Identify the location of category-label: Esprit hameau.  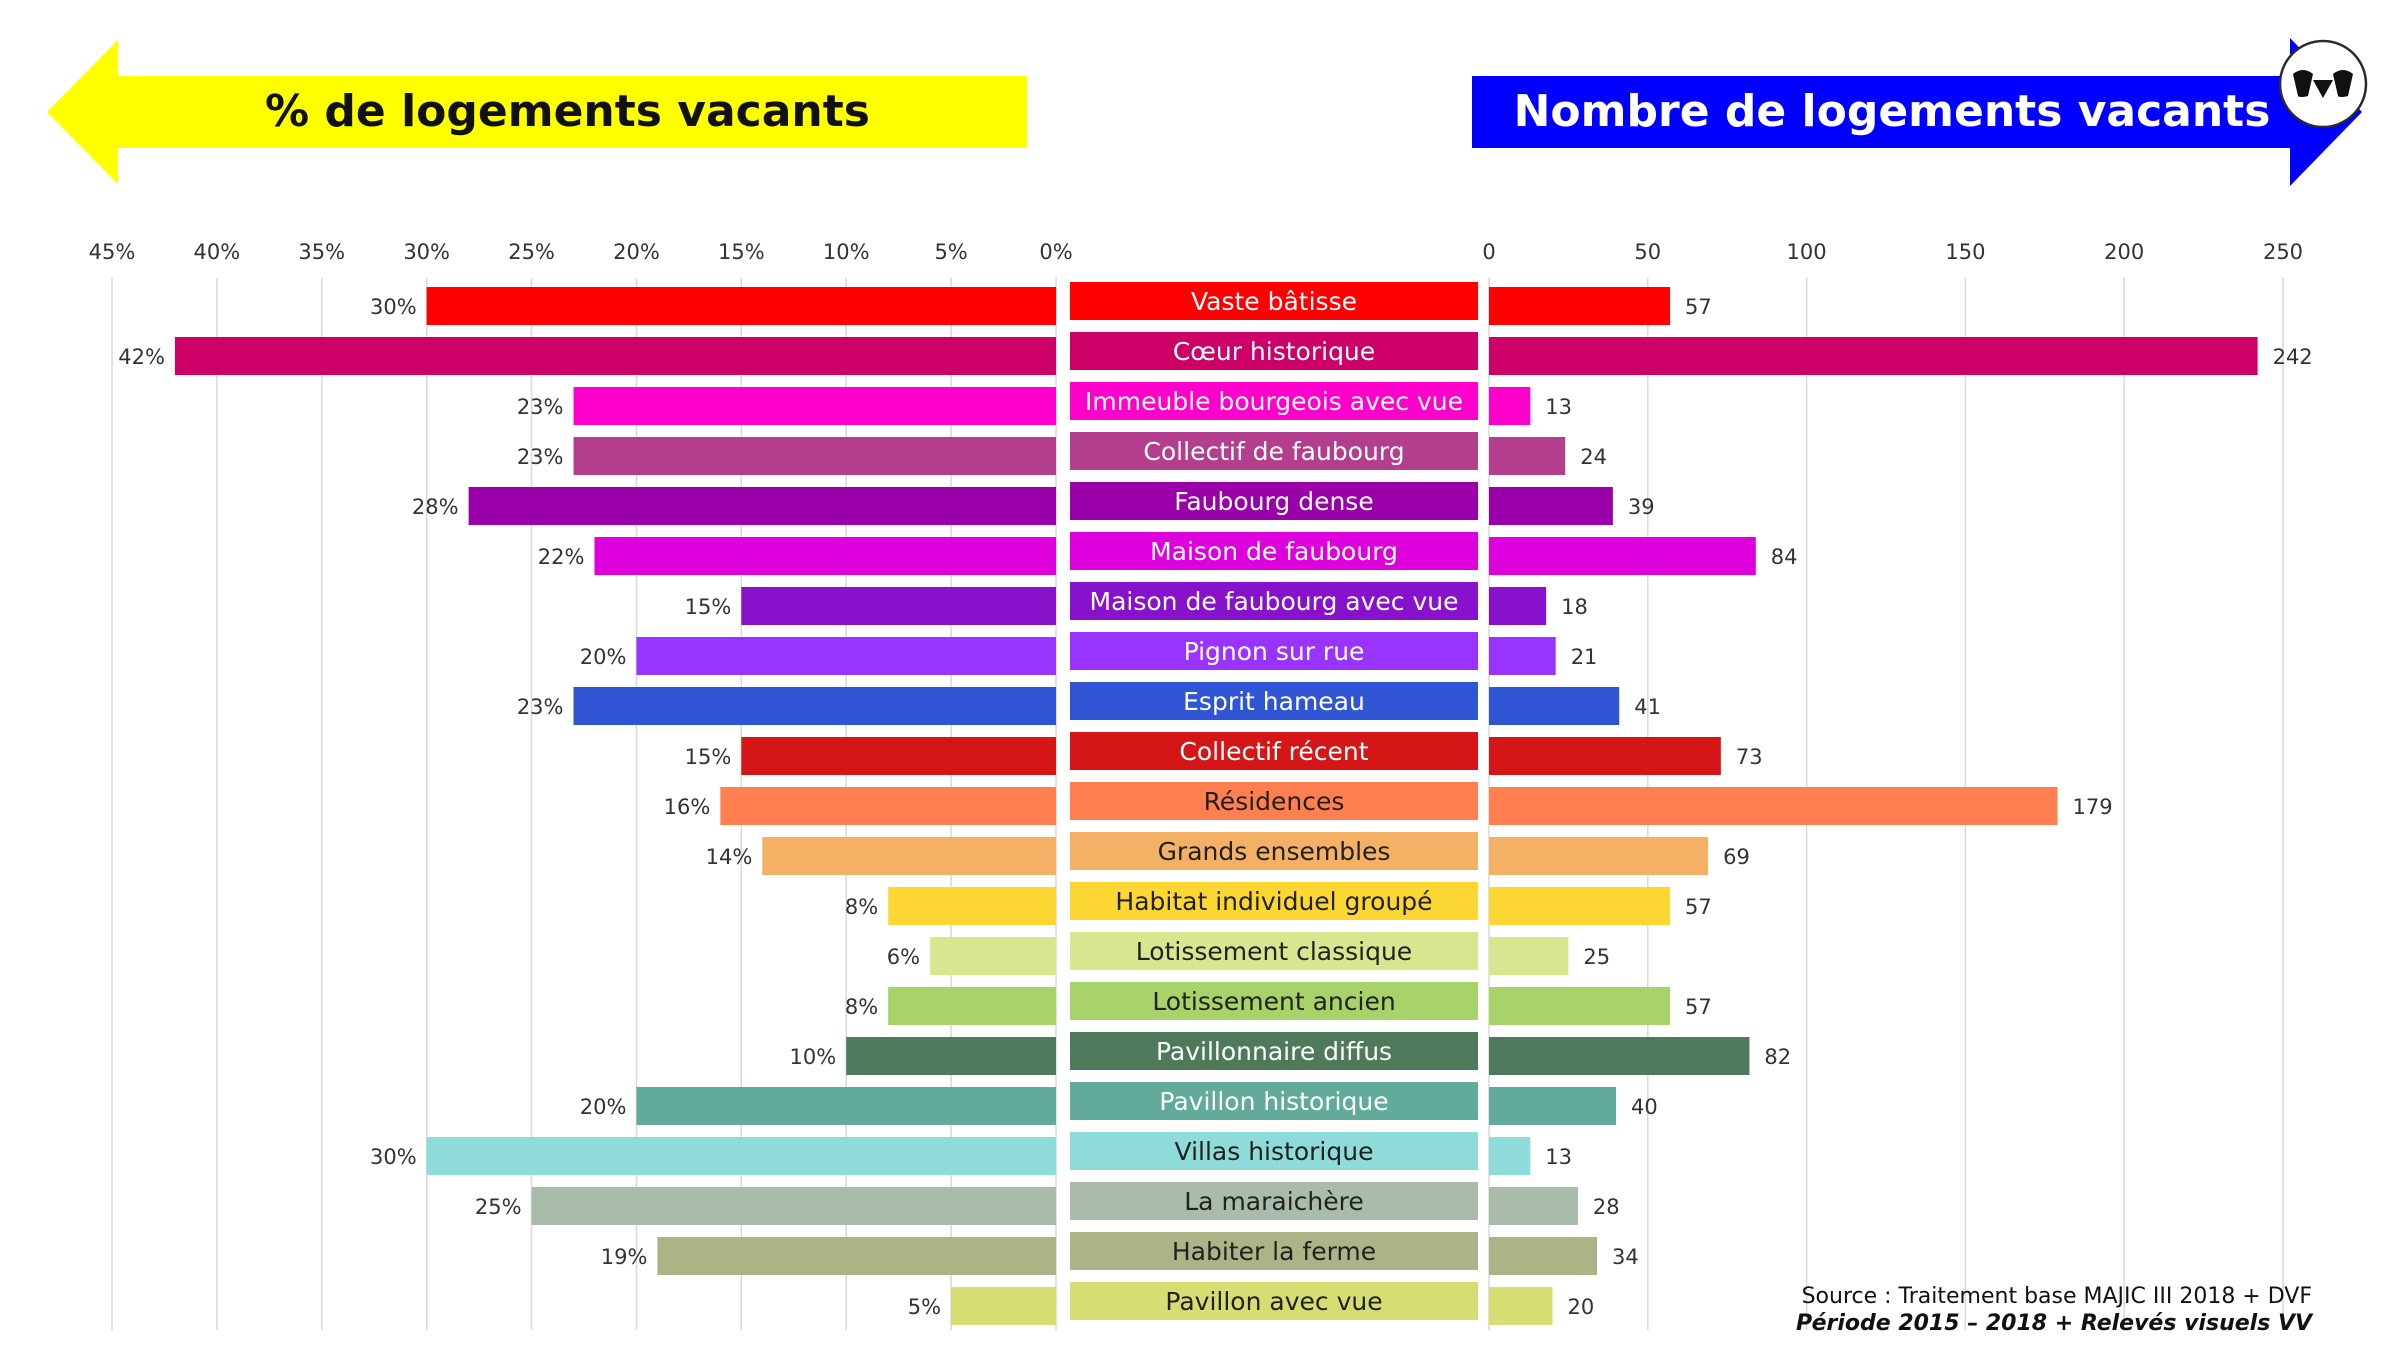
(1274, 701).